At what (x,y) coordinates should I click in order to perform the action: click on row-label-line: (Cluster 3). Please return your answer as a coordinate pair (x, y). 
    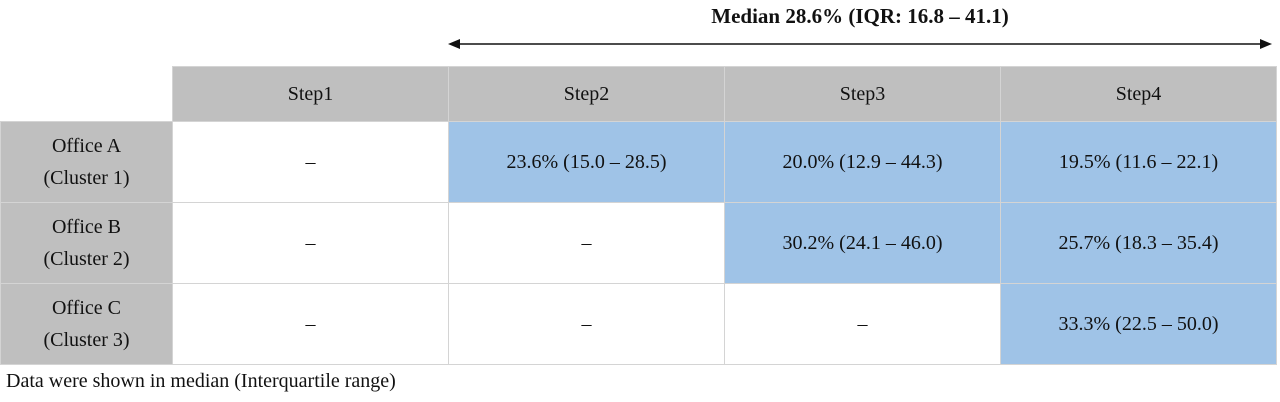
    Looking at the image, I should click on (86, 340).